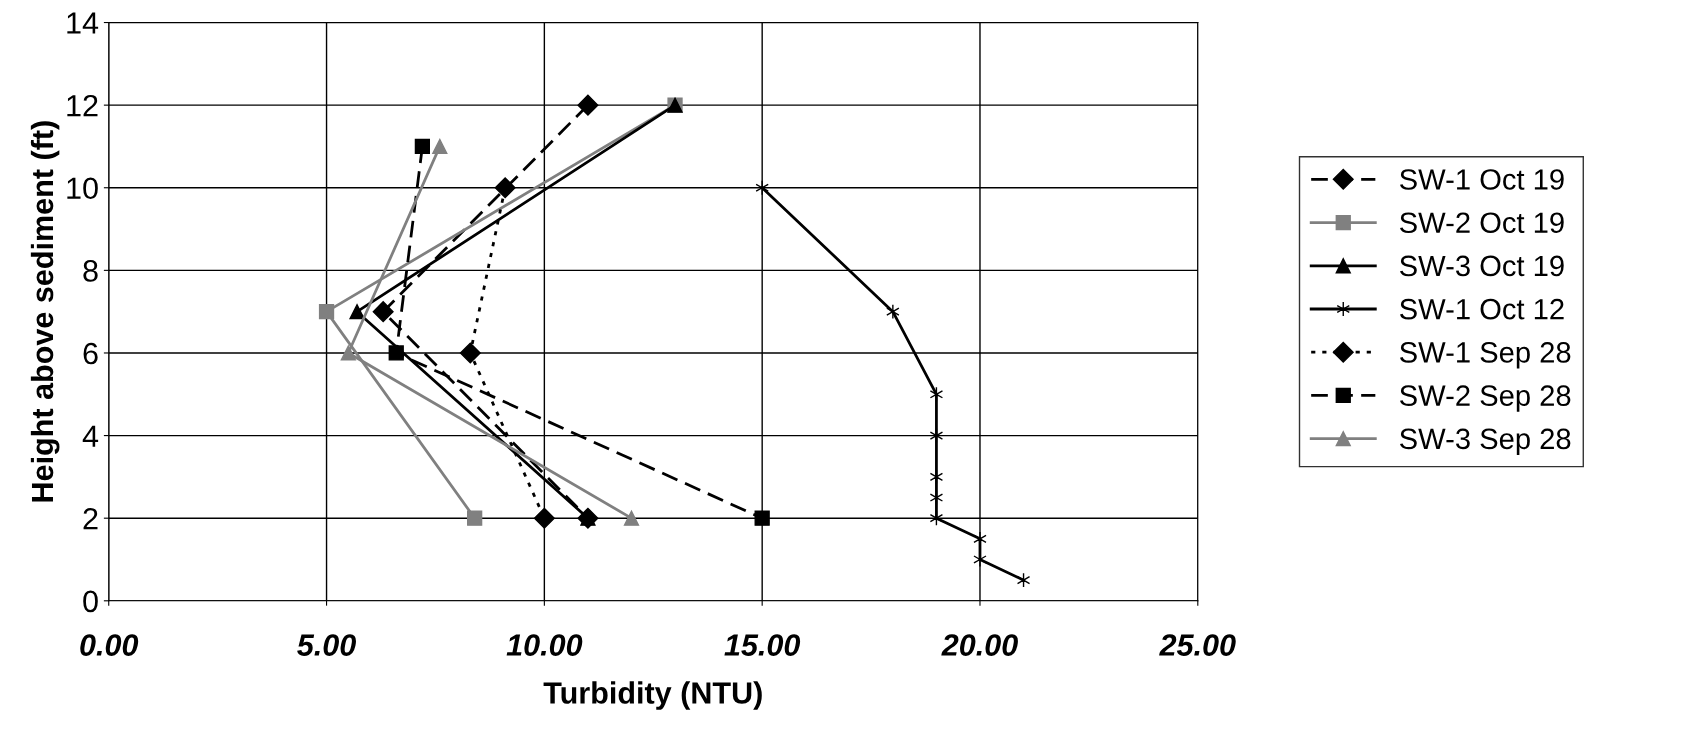 This screenshot has height=751, width=1699. I want to click on y-tick-label: 6, so click(90, 353).